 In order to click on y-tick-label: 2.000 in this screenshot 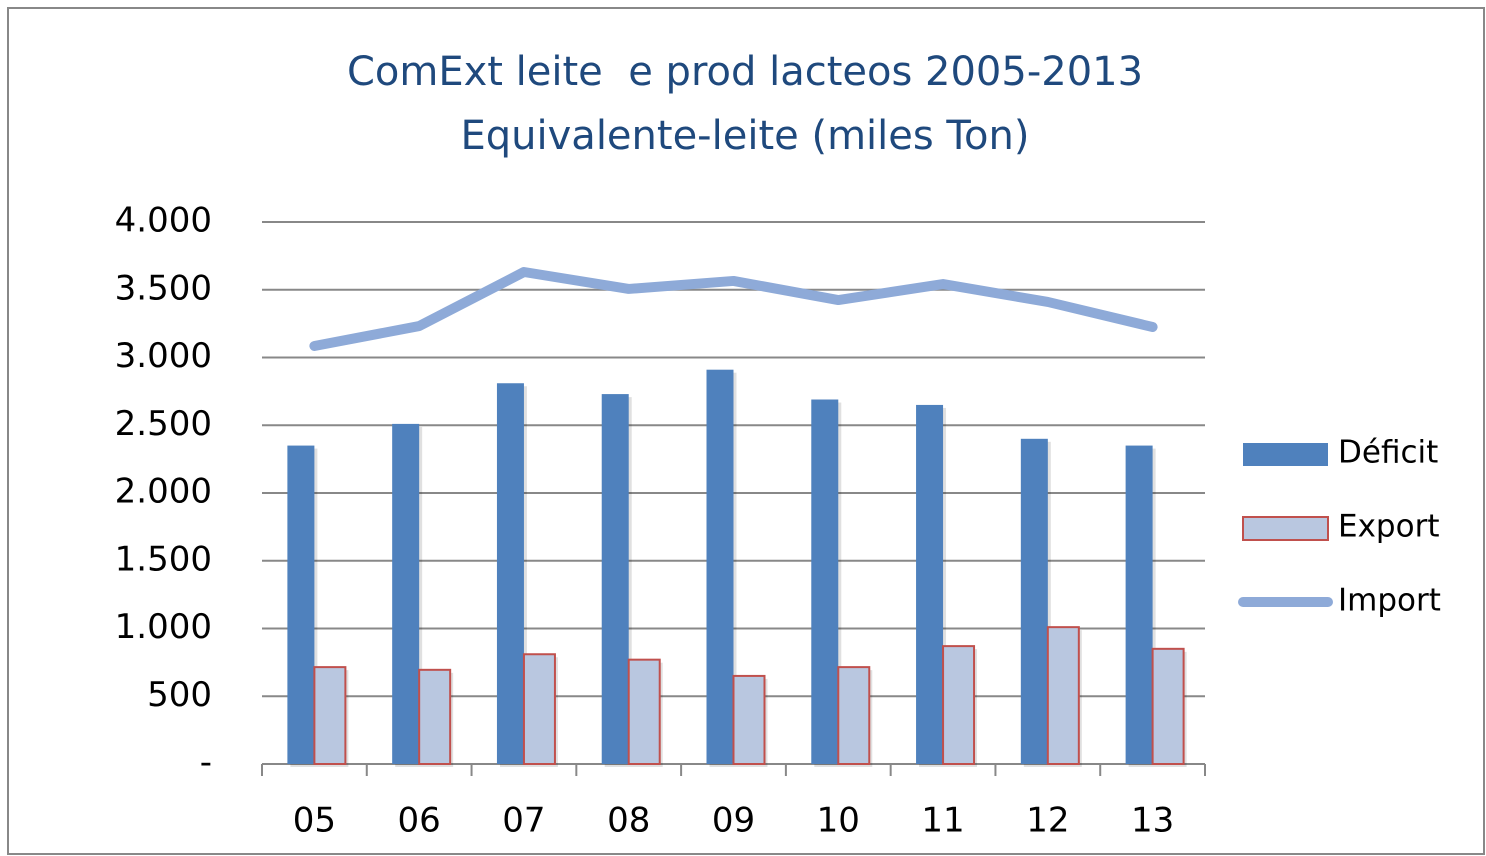, I will do `click(163, 492)`.